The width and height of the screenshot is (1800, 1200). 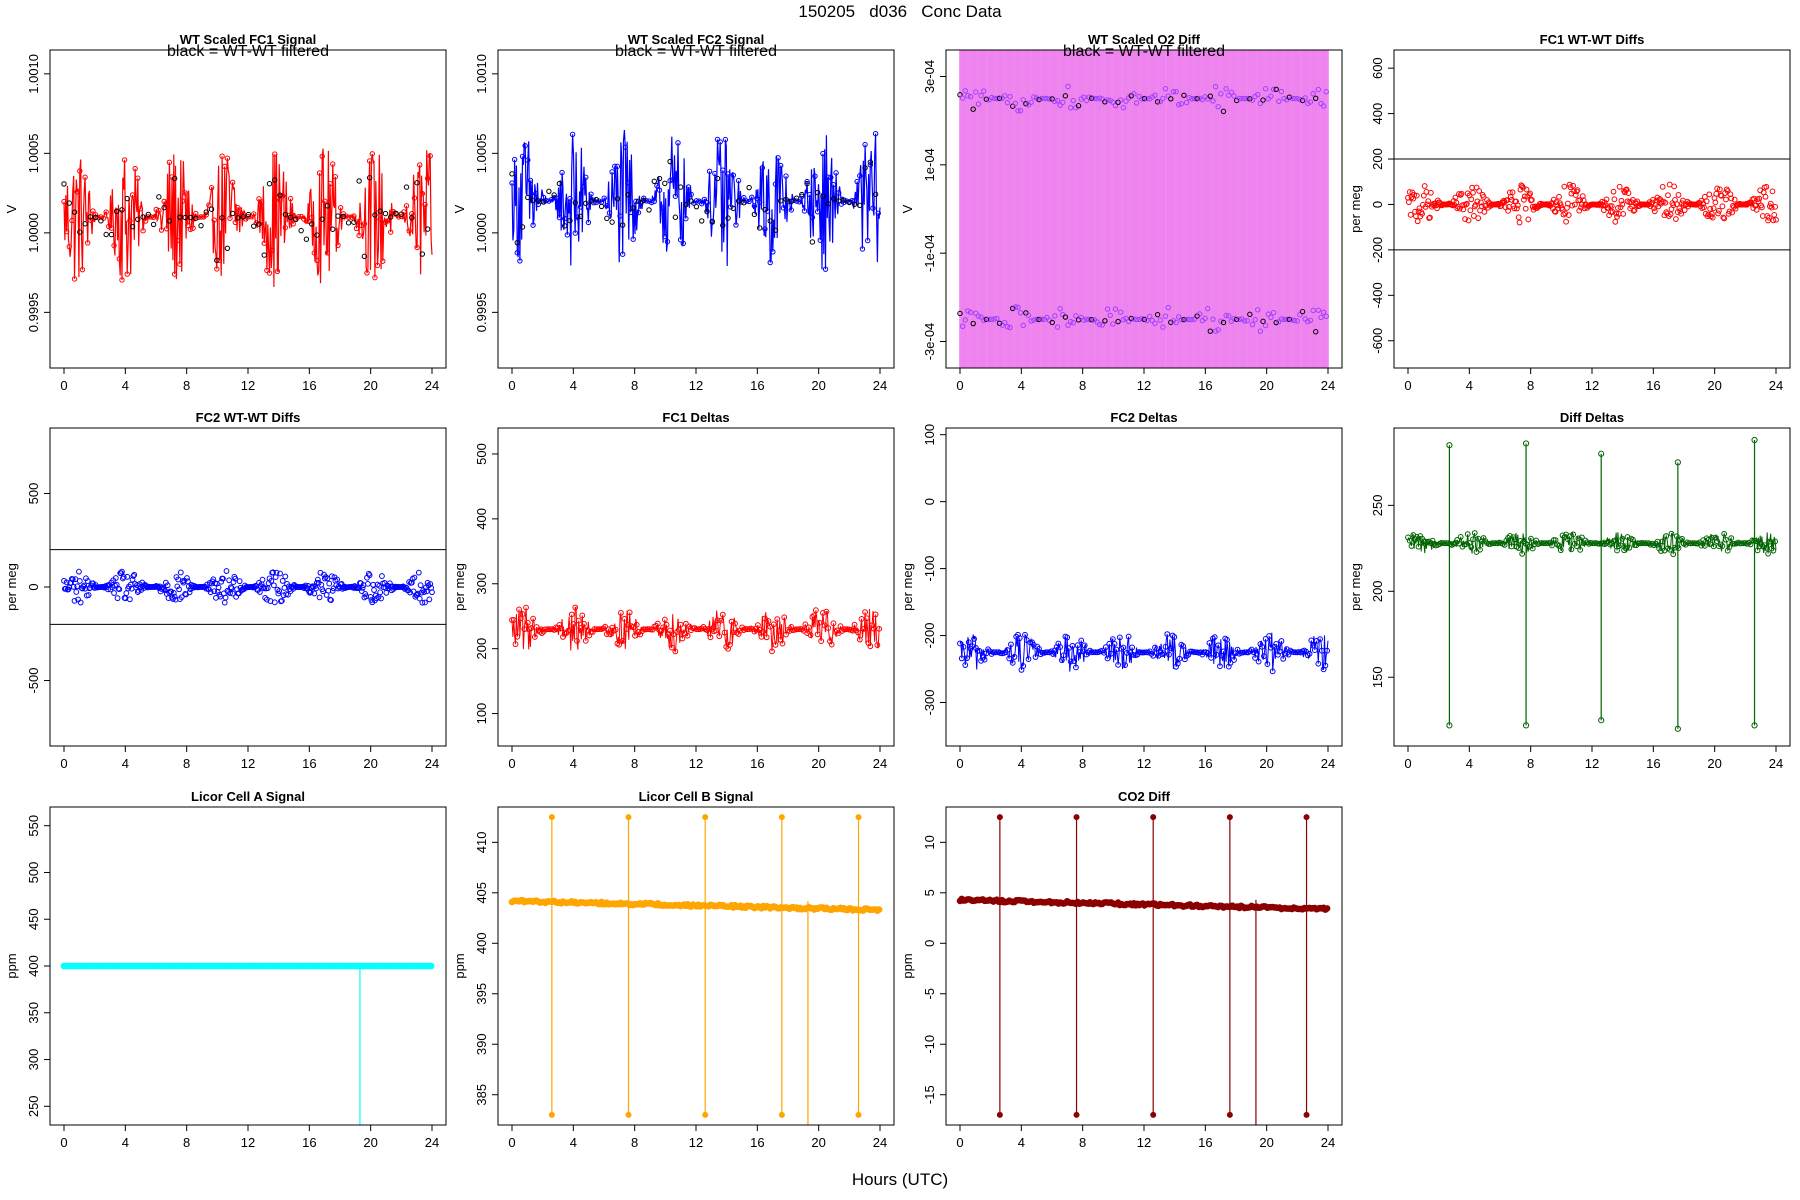 I want to click on x-tick-label: 16, so click(x=757, y=1142).